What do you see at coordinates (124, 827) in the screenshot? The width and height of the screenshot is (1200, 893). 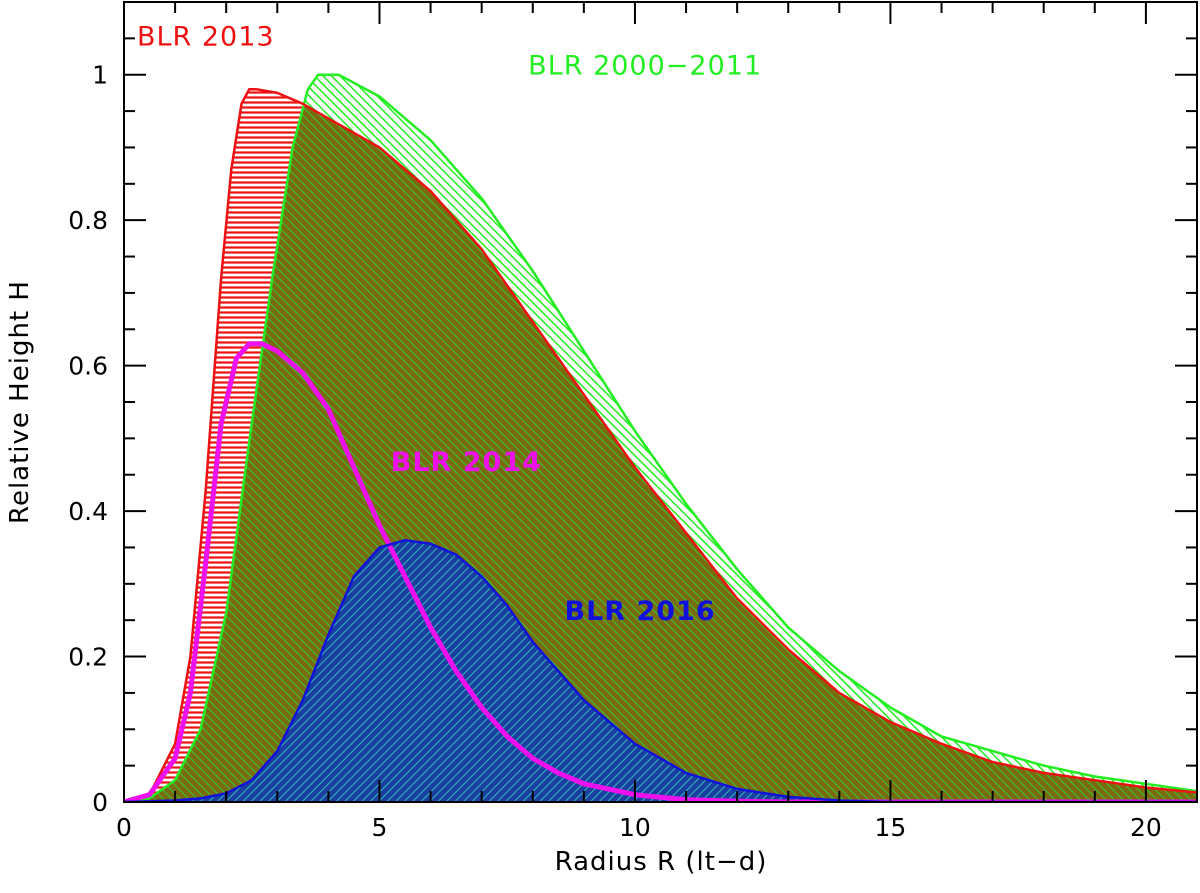 I see `x-tick-label: 0` at bounding box center [124, 827].